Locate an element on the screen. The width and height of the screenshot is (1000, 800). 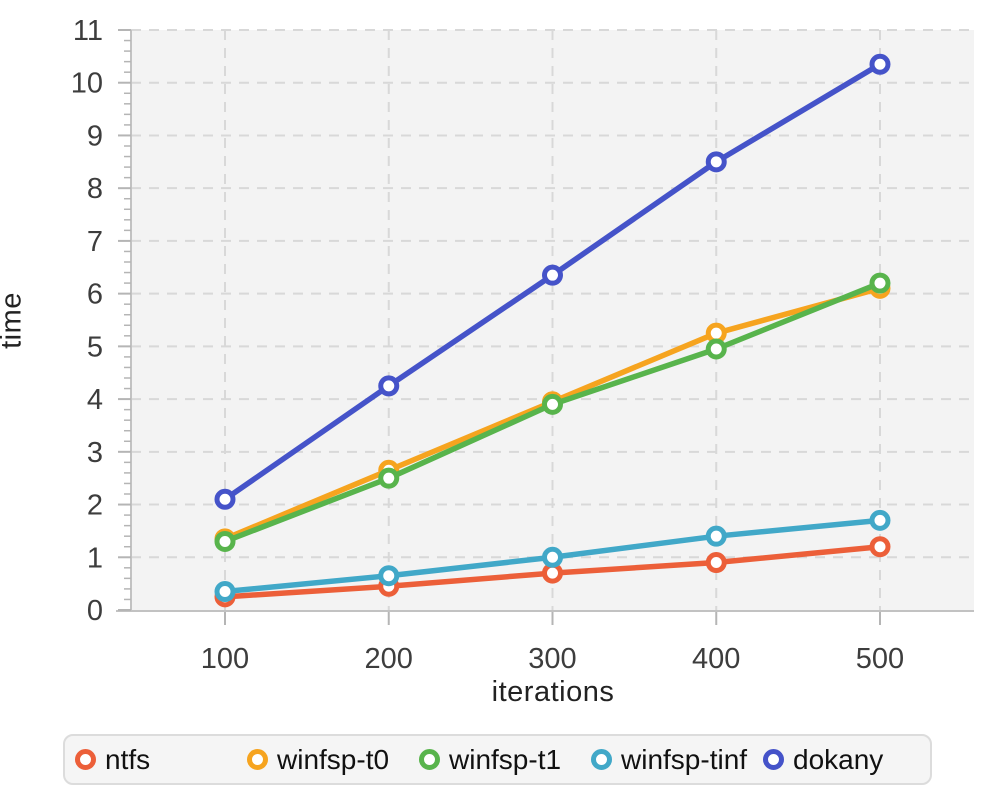
x-axis-title: iterations is located at coordinates (553, 692).